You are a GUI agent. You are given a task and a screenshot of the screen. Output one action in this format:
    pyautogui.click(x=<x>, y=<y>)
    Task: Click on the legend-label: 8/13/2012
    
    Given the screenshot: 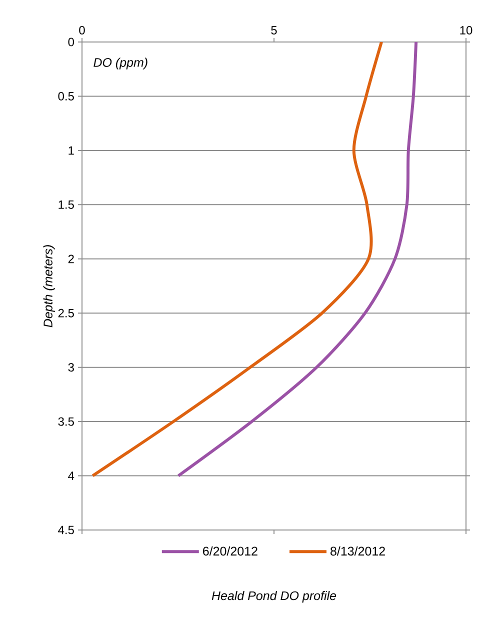 What is the action you would take?
    pyautogui.click(x=357, y=551)
    